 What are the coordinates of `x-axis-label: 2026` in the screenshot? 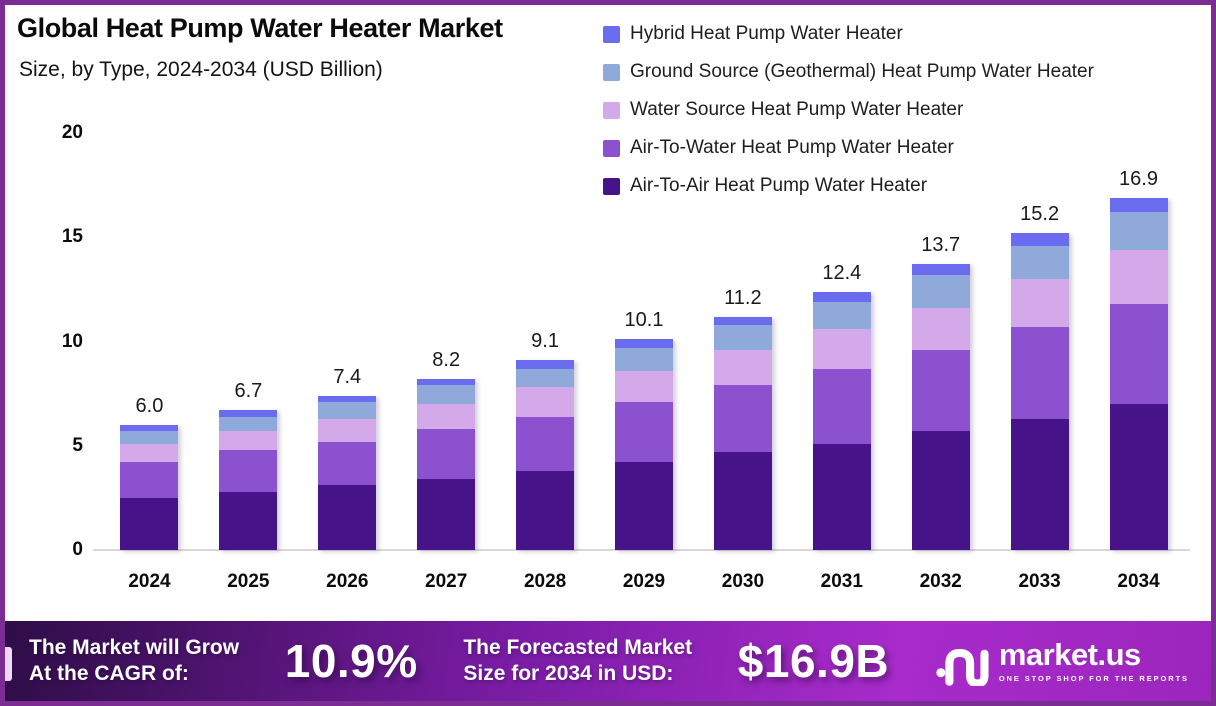 It's located at (347, 581).